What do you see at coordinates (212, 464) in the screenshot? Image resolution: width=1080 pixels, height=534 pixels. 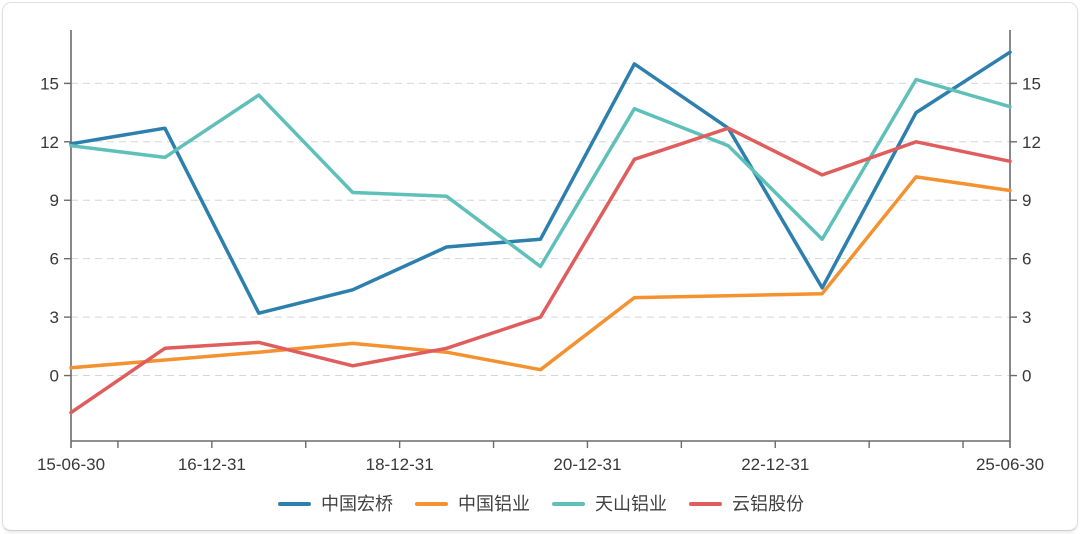 I see `x-tick-label: 16-12-31` at bounding box center [212, 464].